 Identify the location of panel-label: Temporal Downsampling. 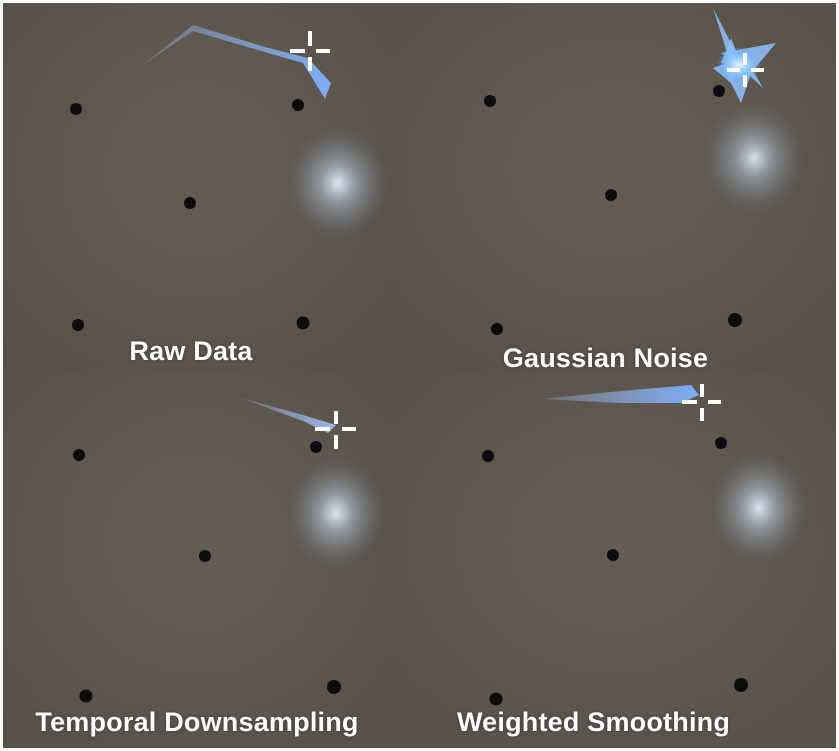
(197, 722).